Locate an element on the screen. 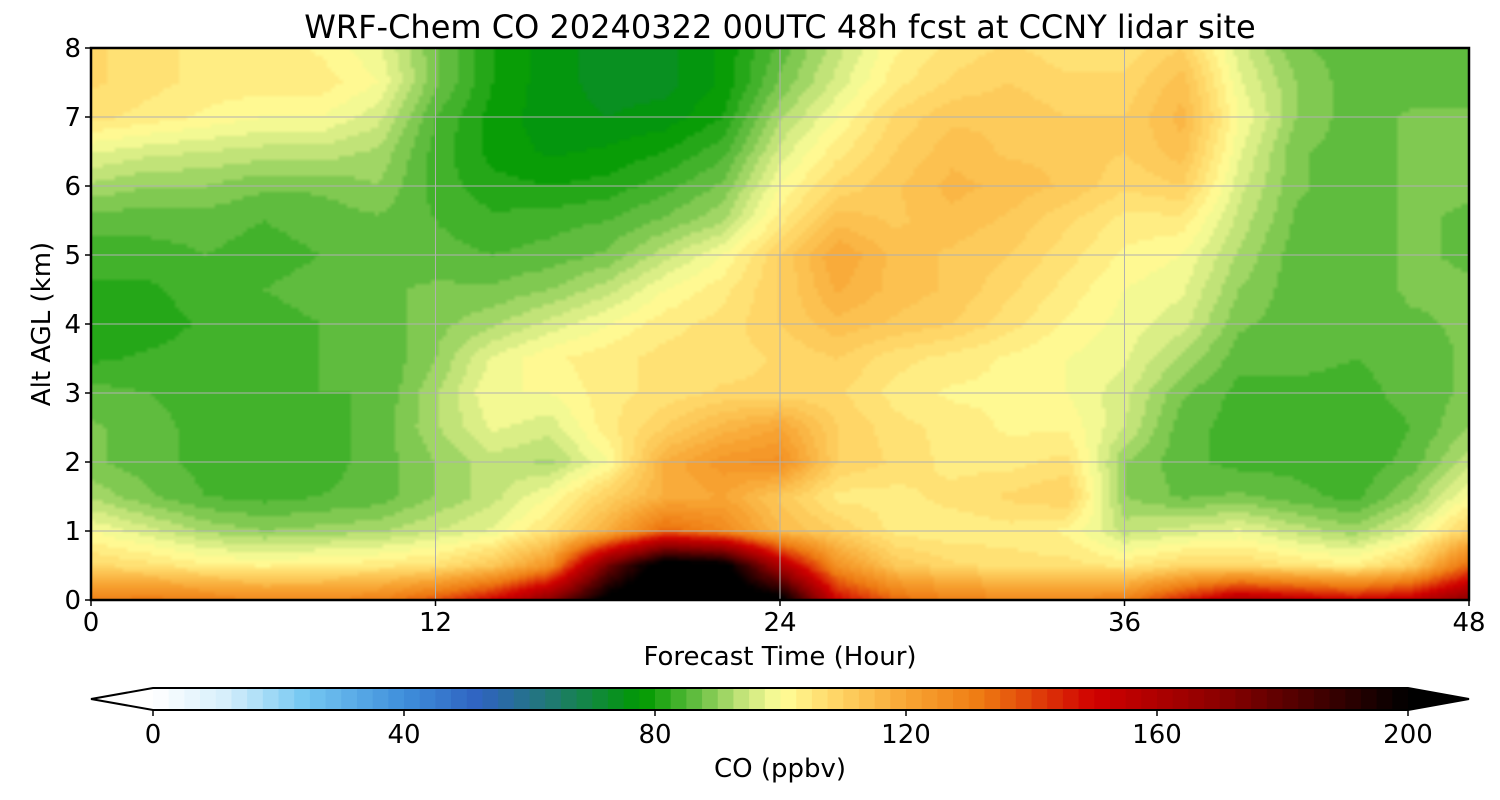  y-tick-label: 4 is located at coordinates (72, 325).